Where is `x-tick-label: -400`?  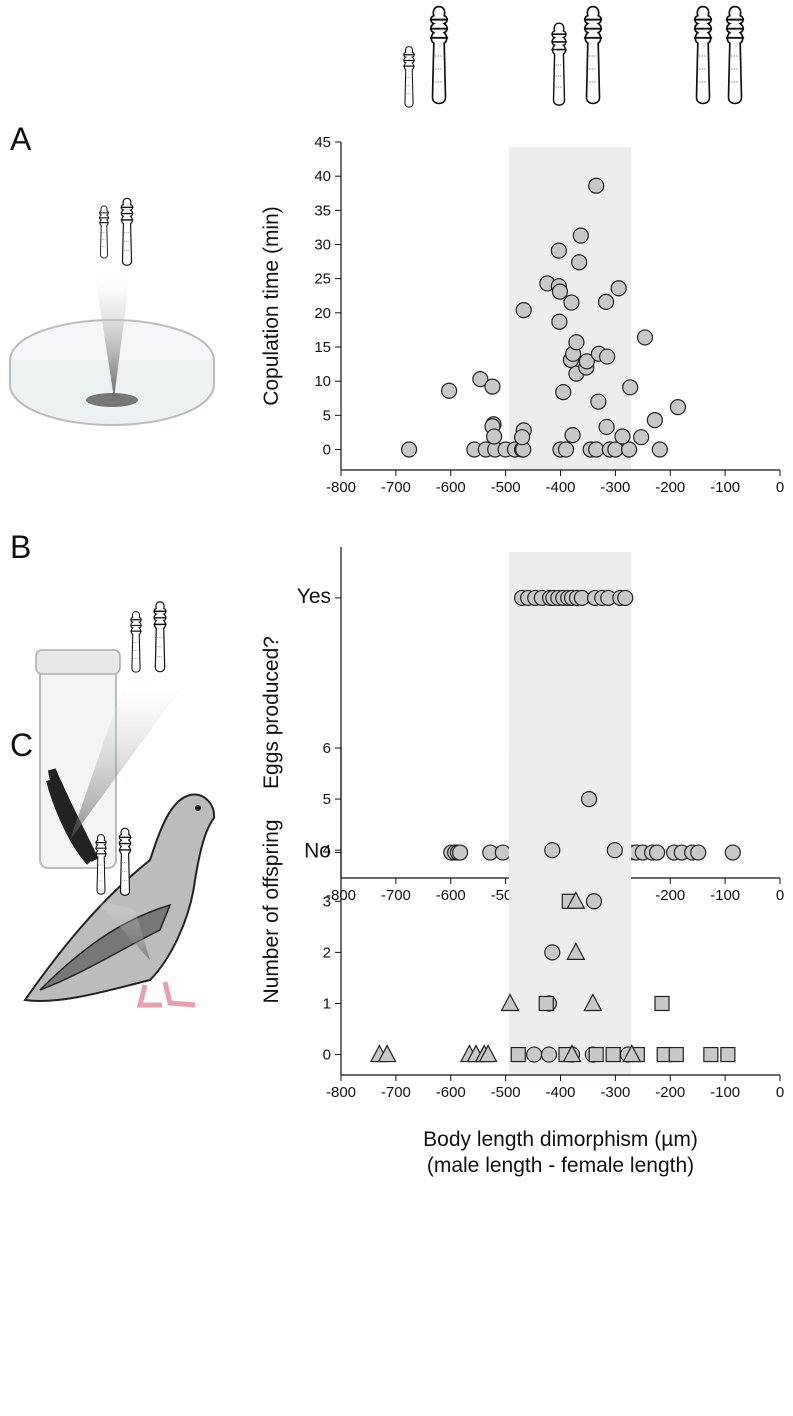
x-tick-label: -400 is located at coordinates (560, 487).